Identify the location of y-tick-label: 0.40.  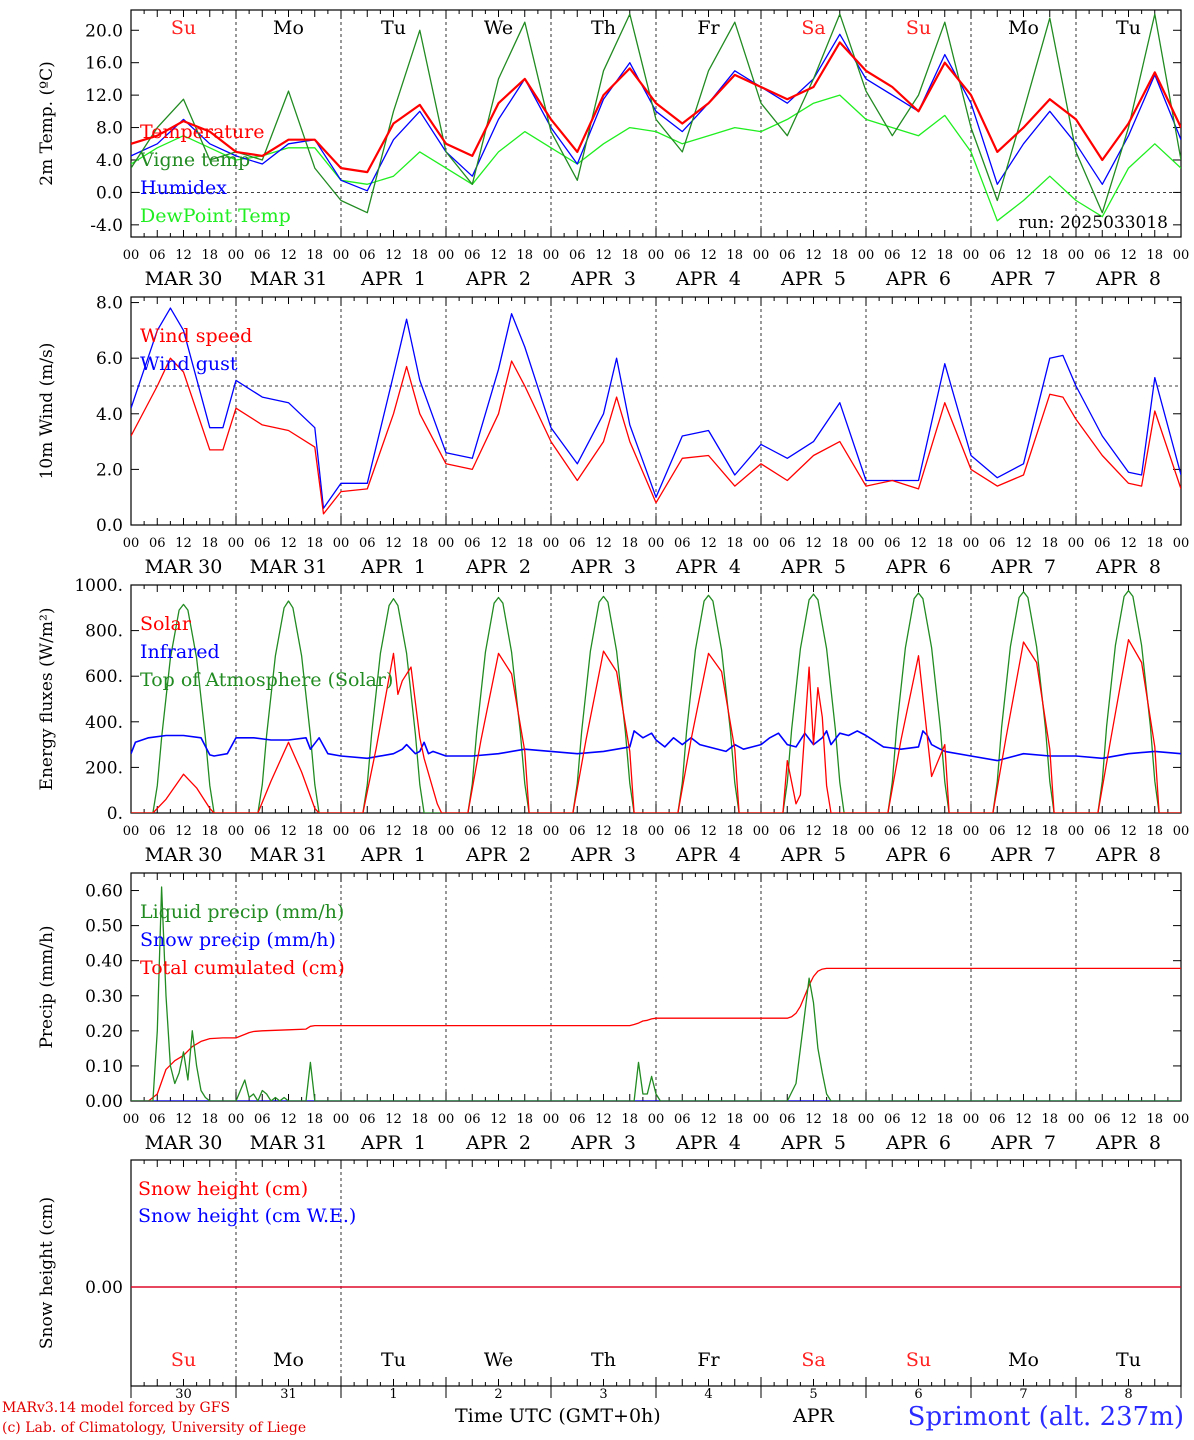
(104, 962).